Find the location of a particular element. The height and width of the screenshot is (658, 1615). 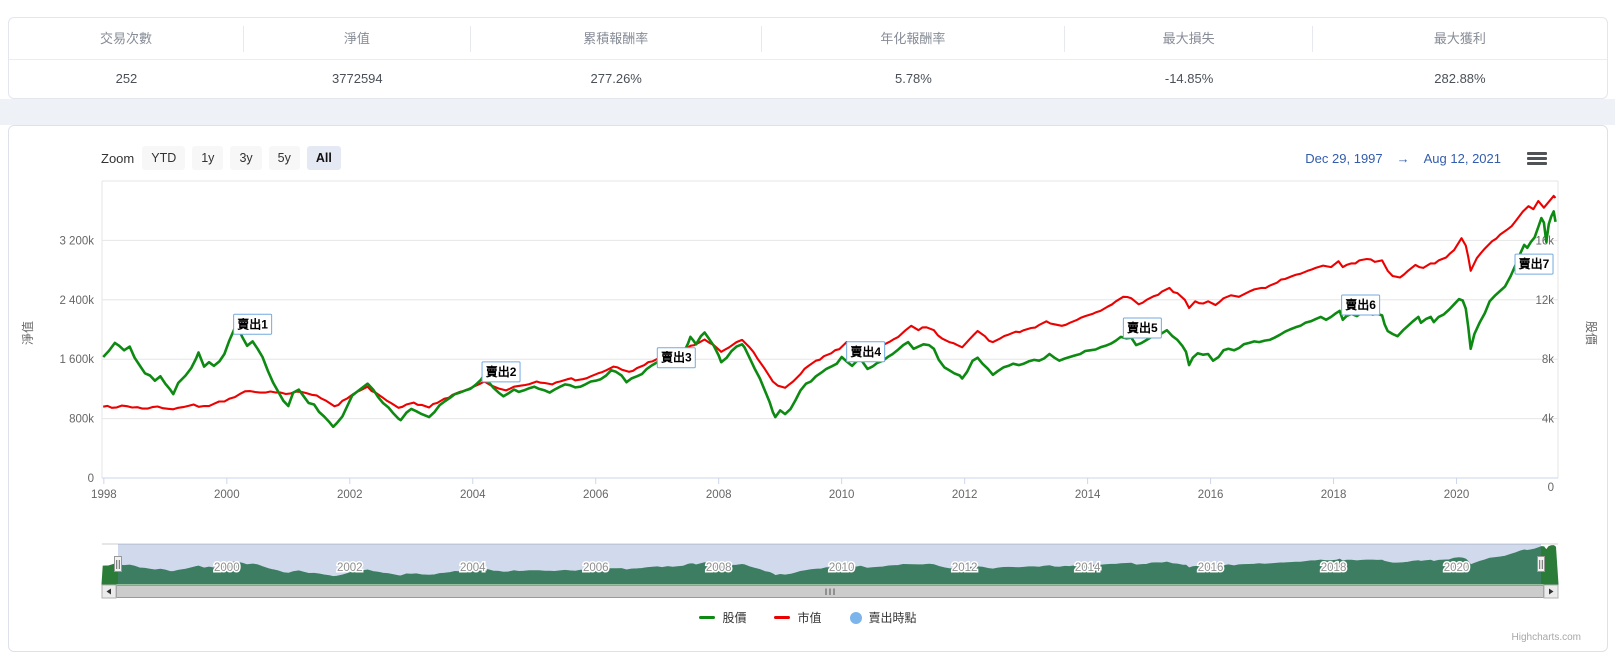

x-axis-label: 2016 is located at coordinates (1211, 495).